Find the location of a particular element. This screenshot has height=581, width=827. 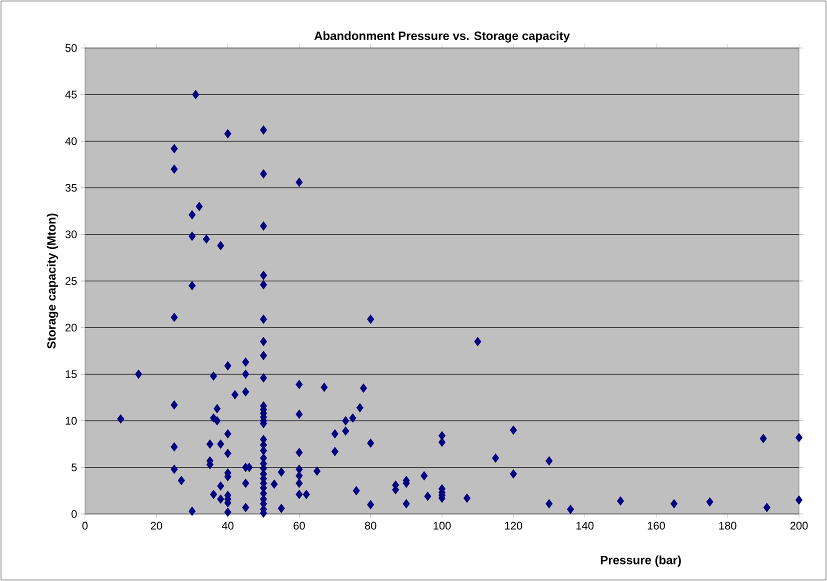

chart-title: Abandonment Pressure vs. Storage capacity is located at coordinates (442, 36).